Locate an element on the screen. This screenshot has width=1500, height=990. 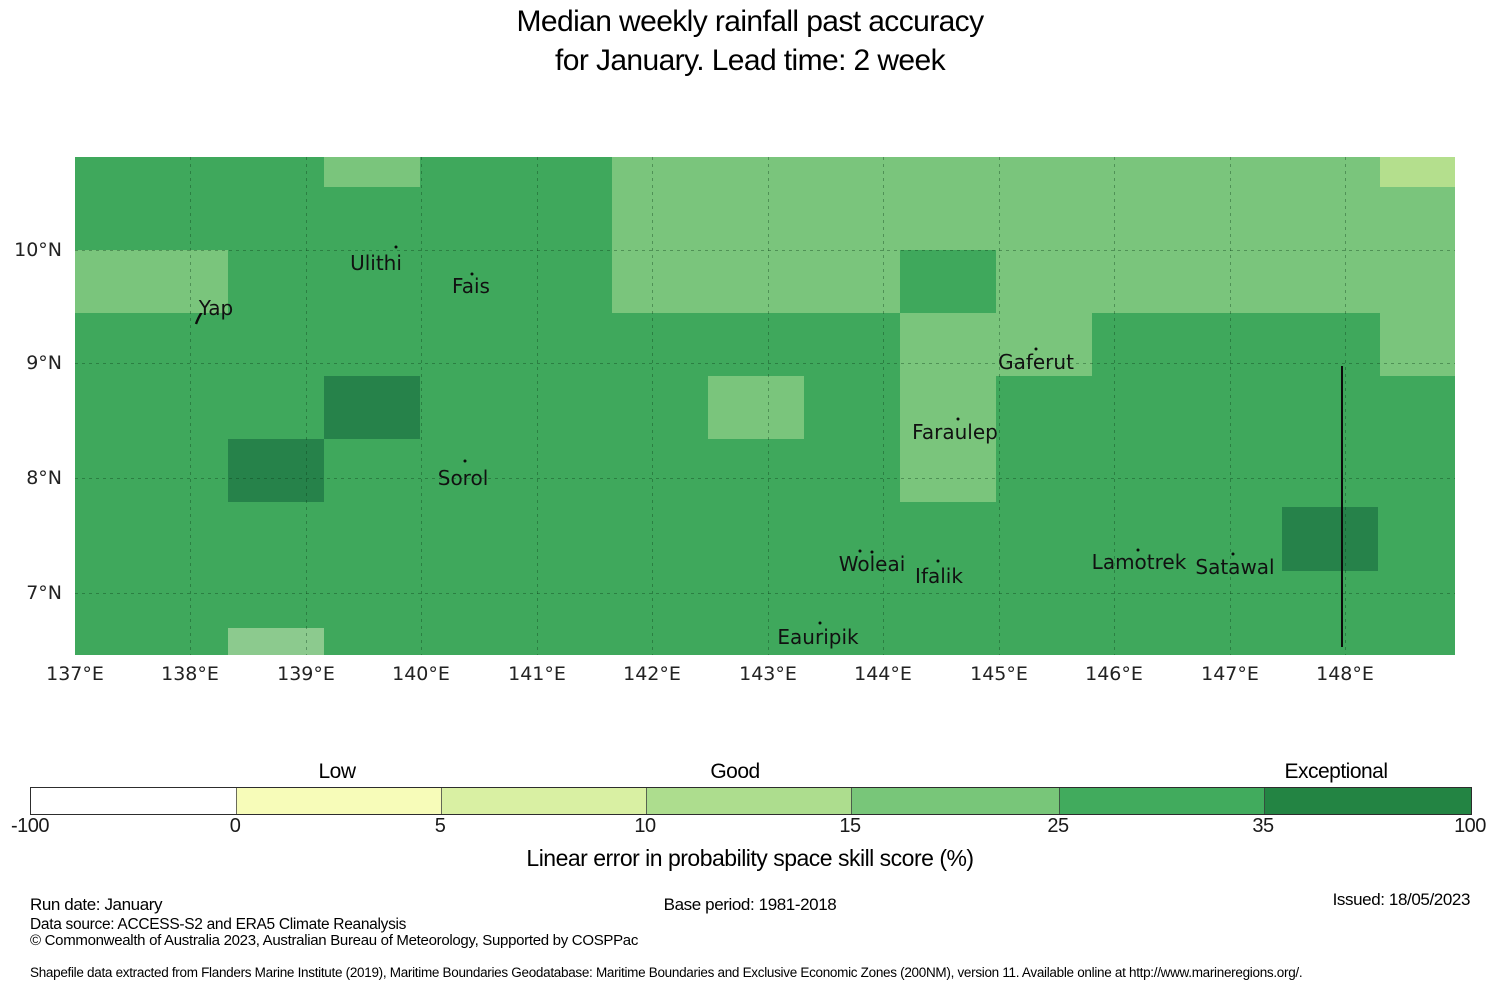
x-tick-label: 140°E is located at coordinates (421, 674).